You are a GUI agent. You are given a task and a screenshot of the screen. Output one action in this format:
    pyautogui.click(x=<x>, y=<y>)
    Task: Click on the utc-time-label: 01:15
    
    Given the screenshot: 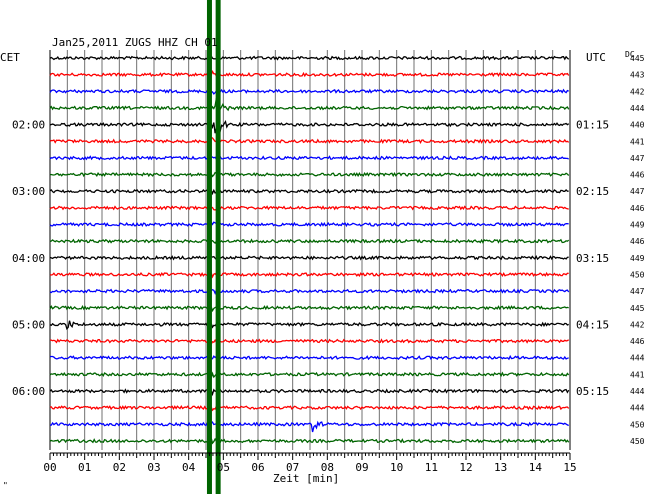 What is the action you would take?
    pyautogui.click(x=592, y=125)
    